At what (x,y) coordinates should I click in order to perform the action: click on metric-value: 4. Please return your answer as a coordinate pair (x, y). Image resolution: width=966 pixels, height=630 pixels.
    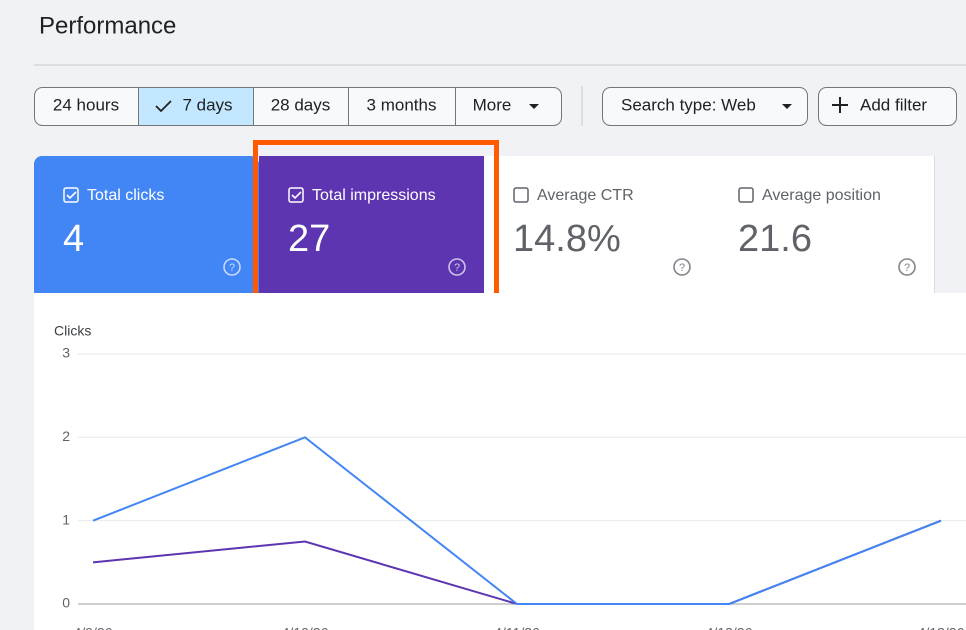
    Looking at the image, I should click on (73, 239).